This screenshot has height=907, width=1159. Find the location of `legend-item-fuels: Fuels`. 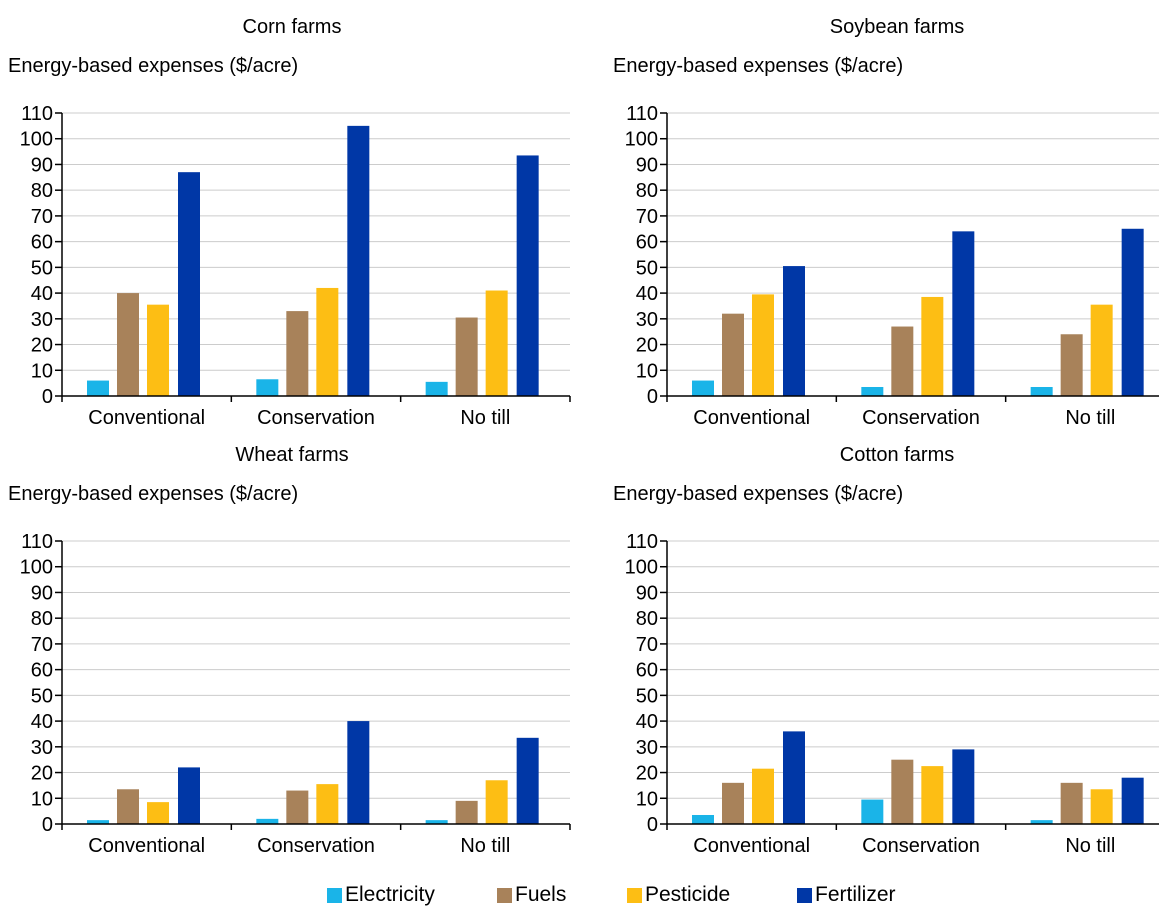

legend-item-fuels: Fuels is located at coordinates (531, 895).